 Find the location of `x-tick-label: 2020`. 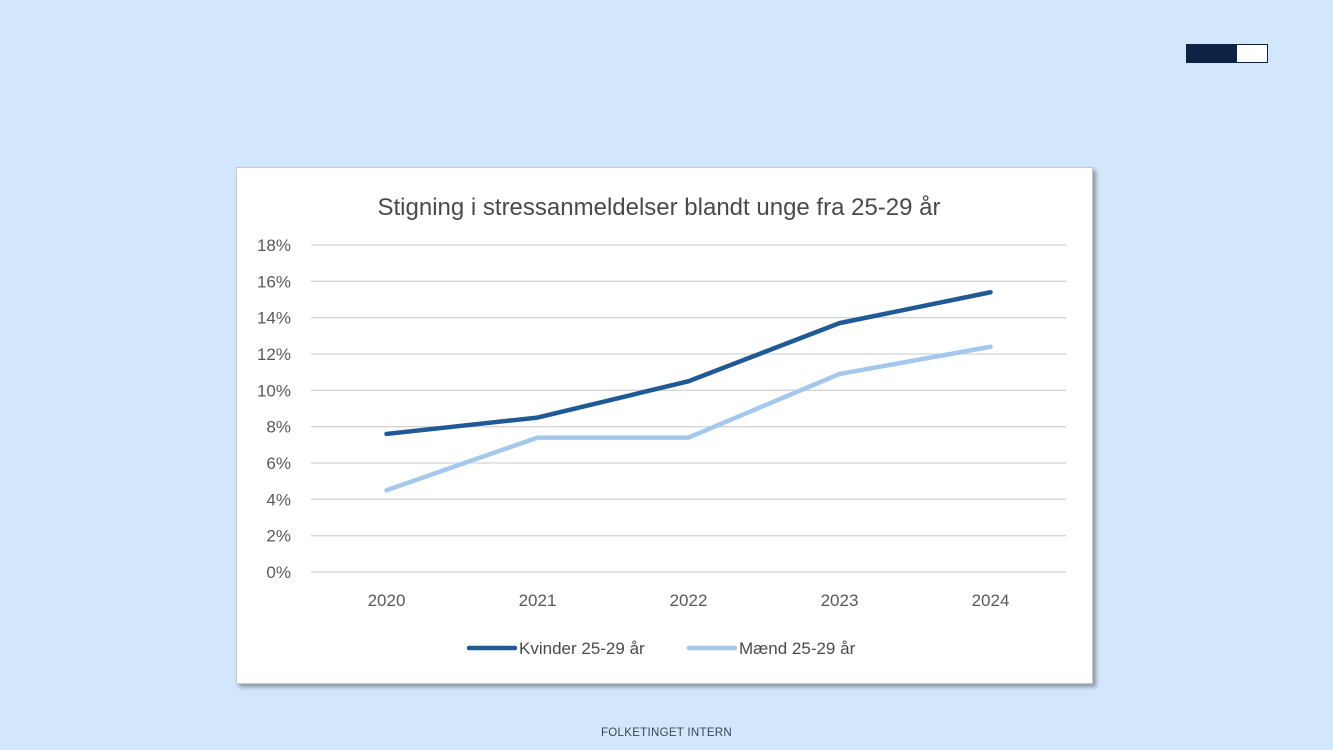

x-tick-label: 2020 is located at coordinates (387, 600).